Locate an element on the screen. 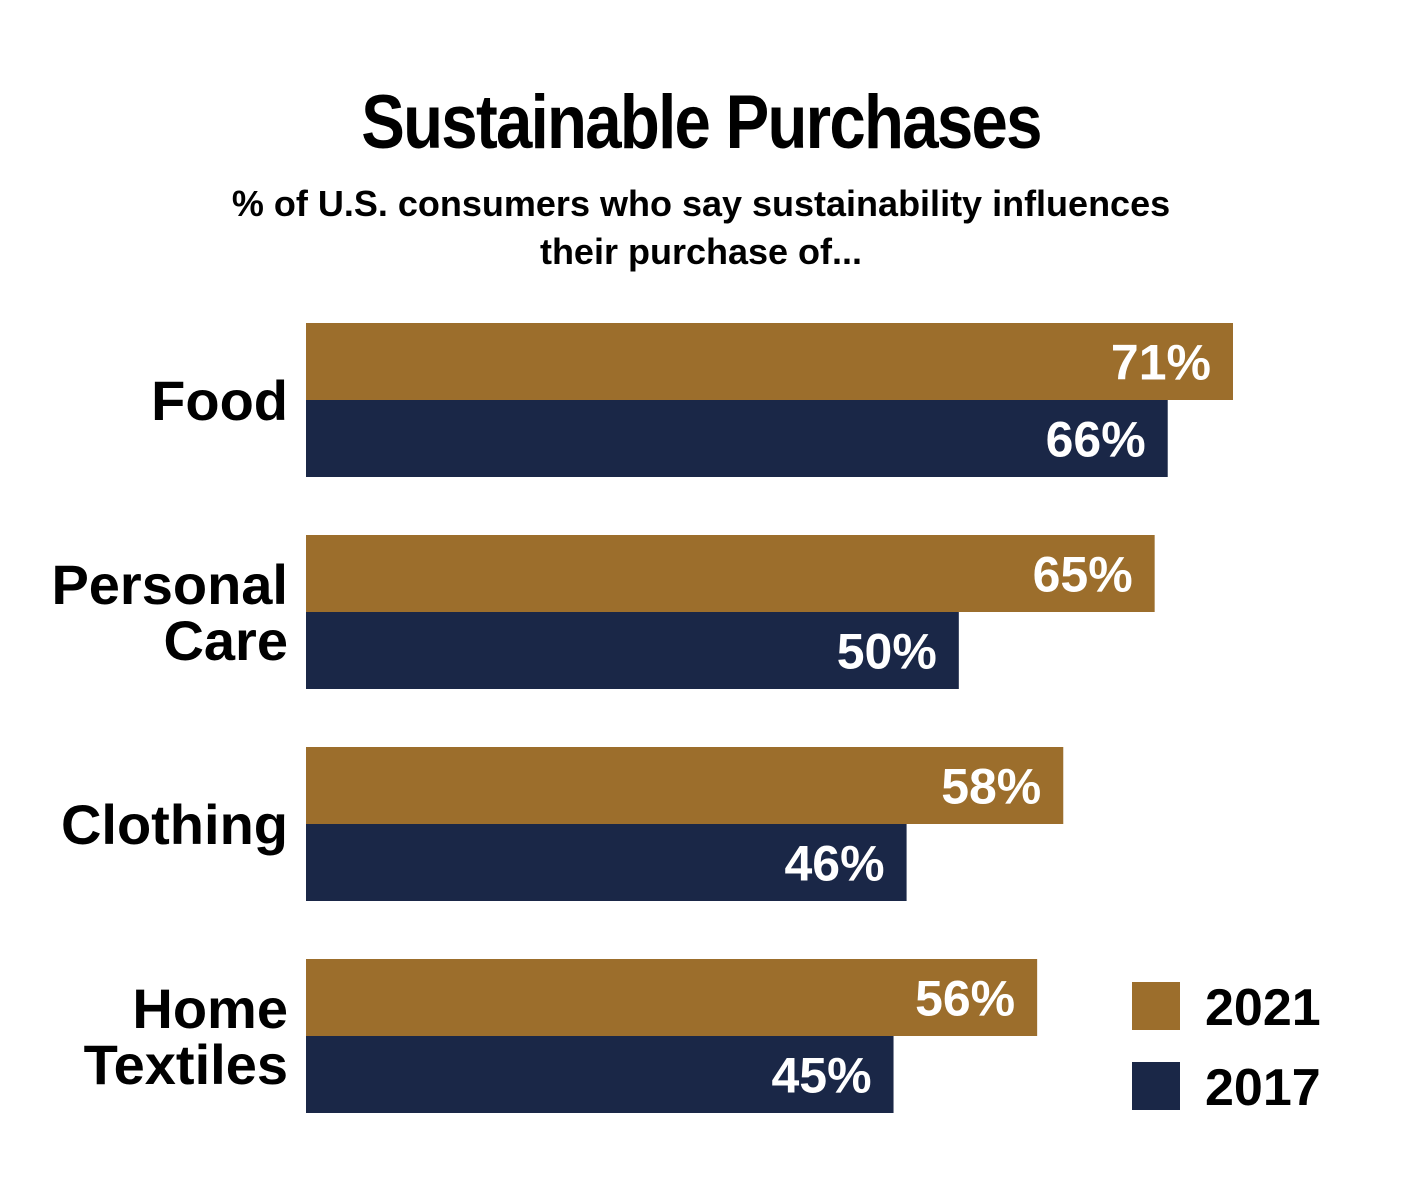 The height and width of the screenshot is (1200, 1402). category-label-2-0: Clothing is located at coordinates (174, 824).